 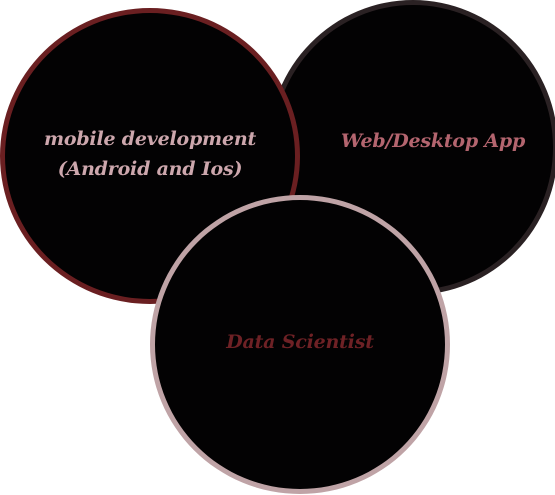 I want to click on data-scientist-label: Data Scientist, so click(x=300, y=341).